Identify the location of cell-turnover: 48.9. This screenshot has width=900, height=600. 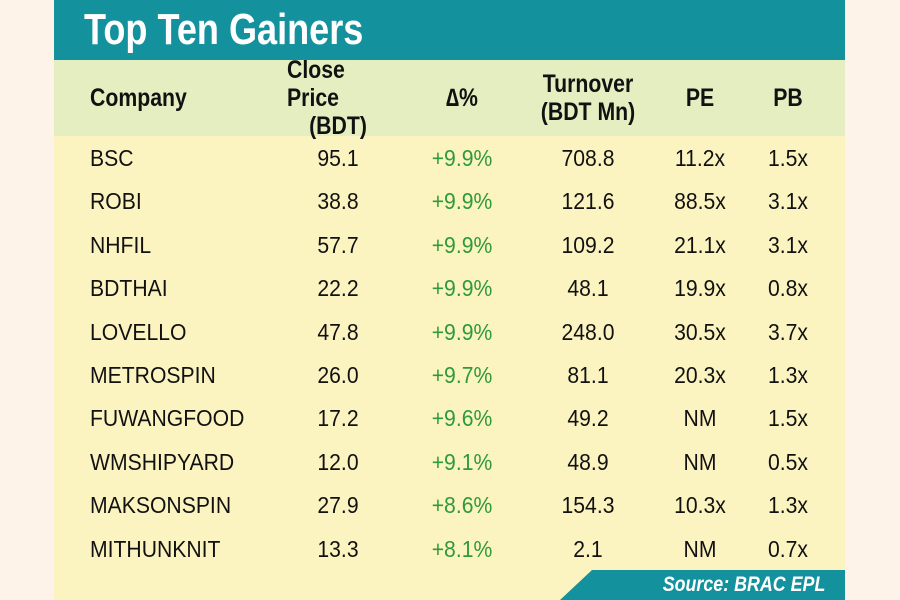
(588, 461).